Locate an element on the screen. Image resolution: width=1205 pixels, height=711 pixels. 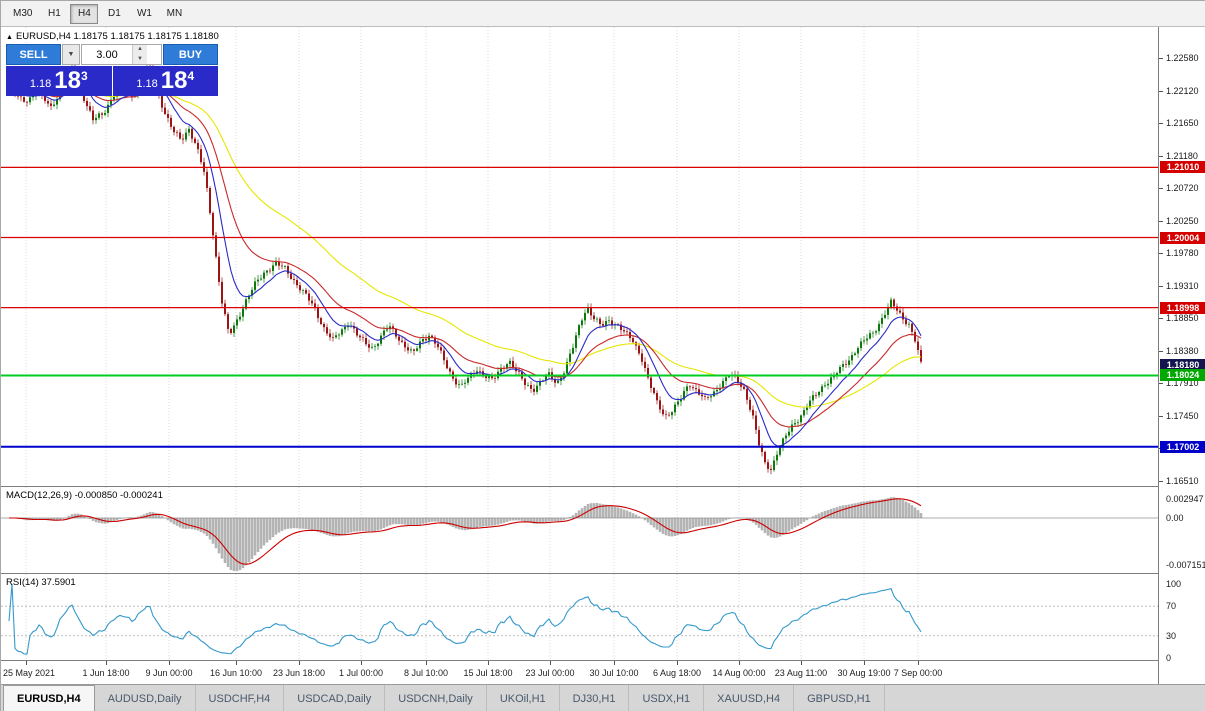
lot-increase-button: ▲ is located at coordinates (140, 50).